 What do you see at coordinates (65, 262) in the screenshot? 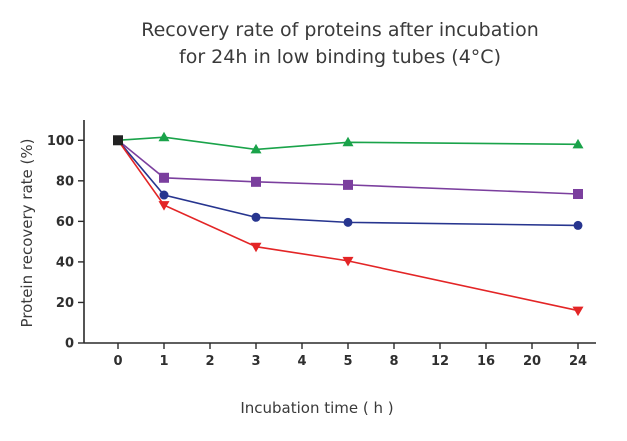
I see `y-tick-label: 40` at bounding box center [65, 262].